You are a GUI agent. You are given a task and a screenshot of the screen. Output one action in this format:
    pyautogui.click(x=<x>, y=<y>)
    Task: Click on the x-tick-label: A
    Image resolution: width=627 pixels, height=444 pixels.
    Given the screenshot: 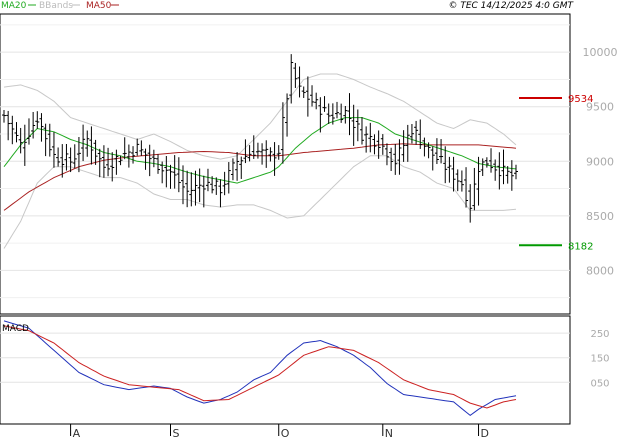 What is the action you would take?
    pyautogui.click(x=77, y=433)
    